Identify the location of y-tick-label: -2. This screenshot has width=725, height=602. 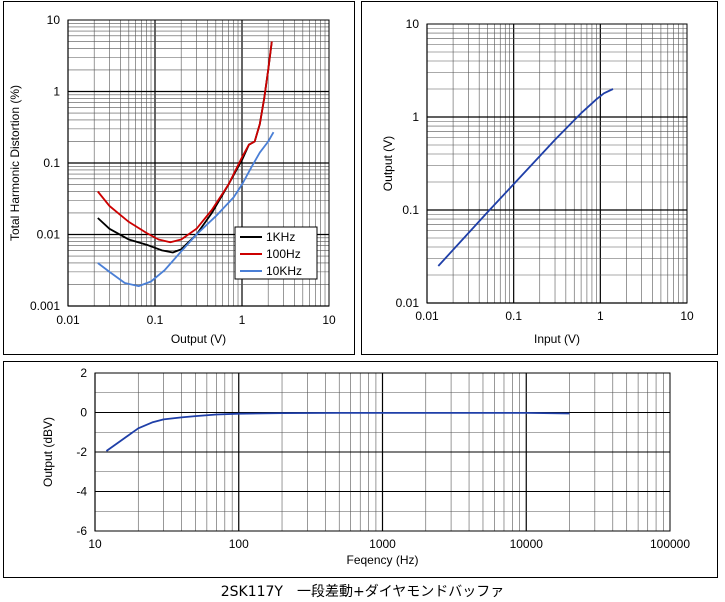
(81, 452).